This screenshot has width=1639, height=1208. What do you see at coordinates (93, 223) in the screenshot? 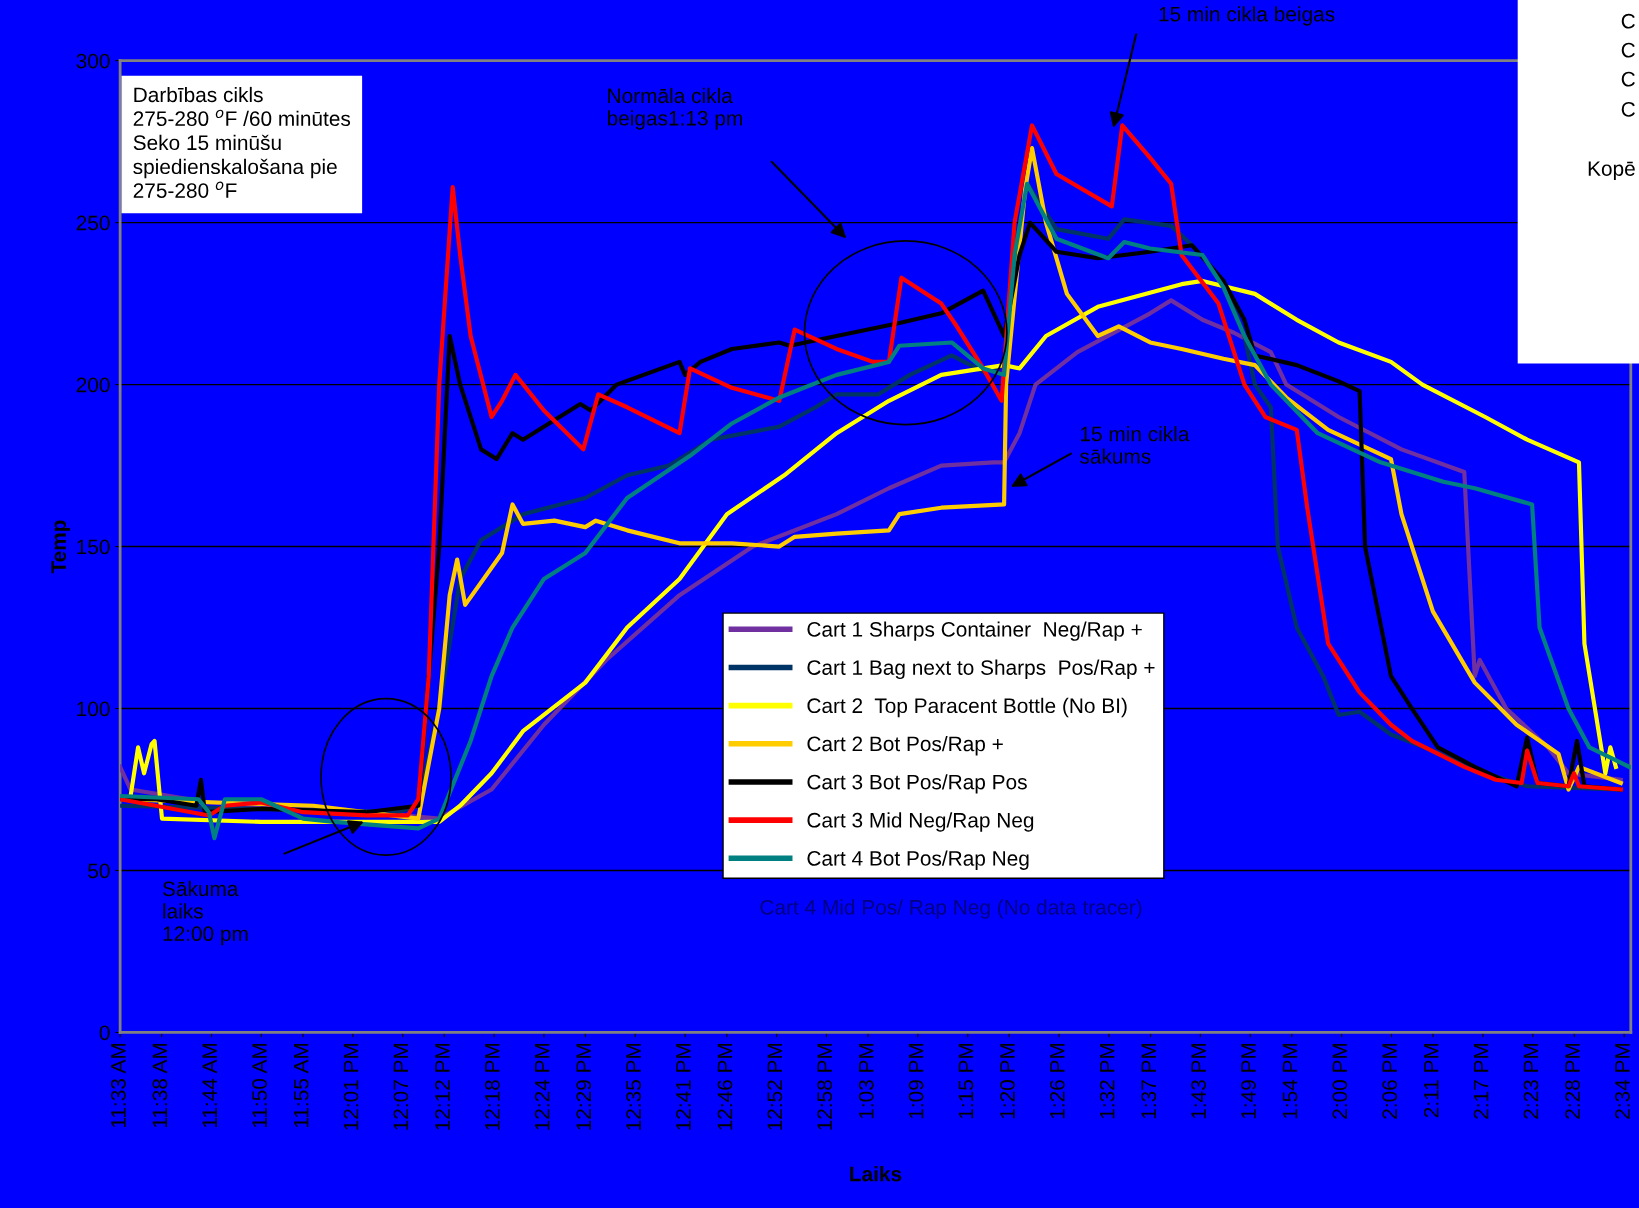
I see `y-tick-label: 250` at bounding box center [93, 223].